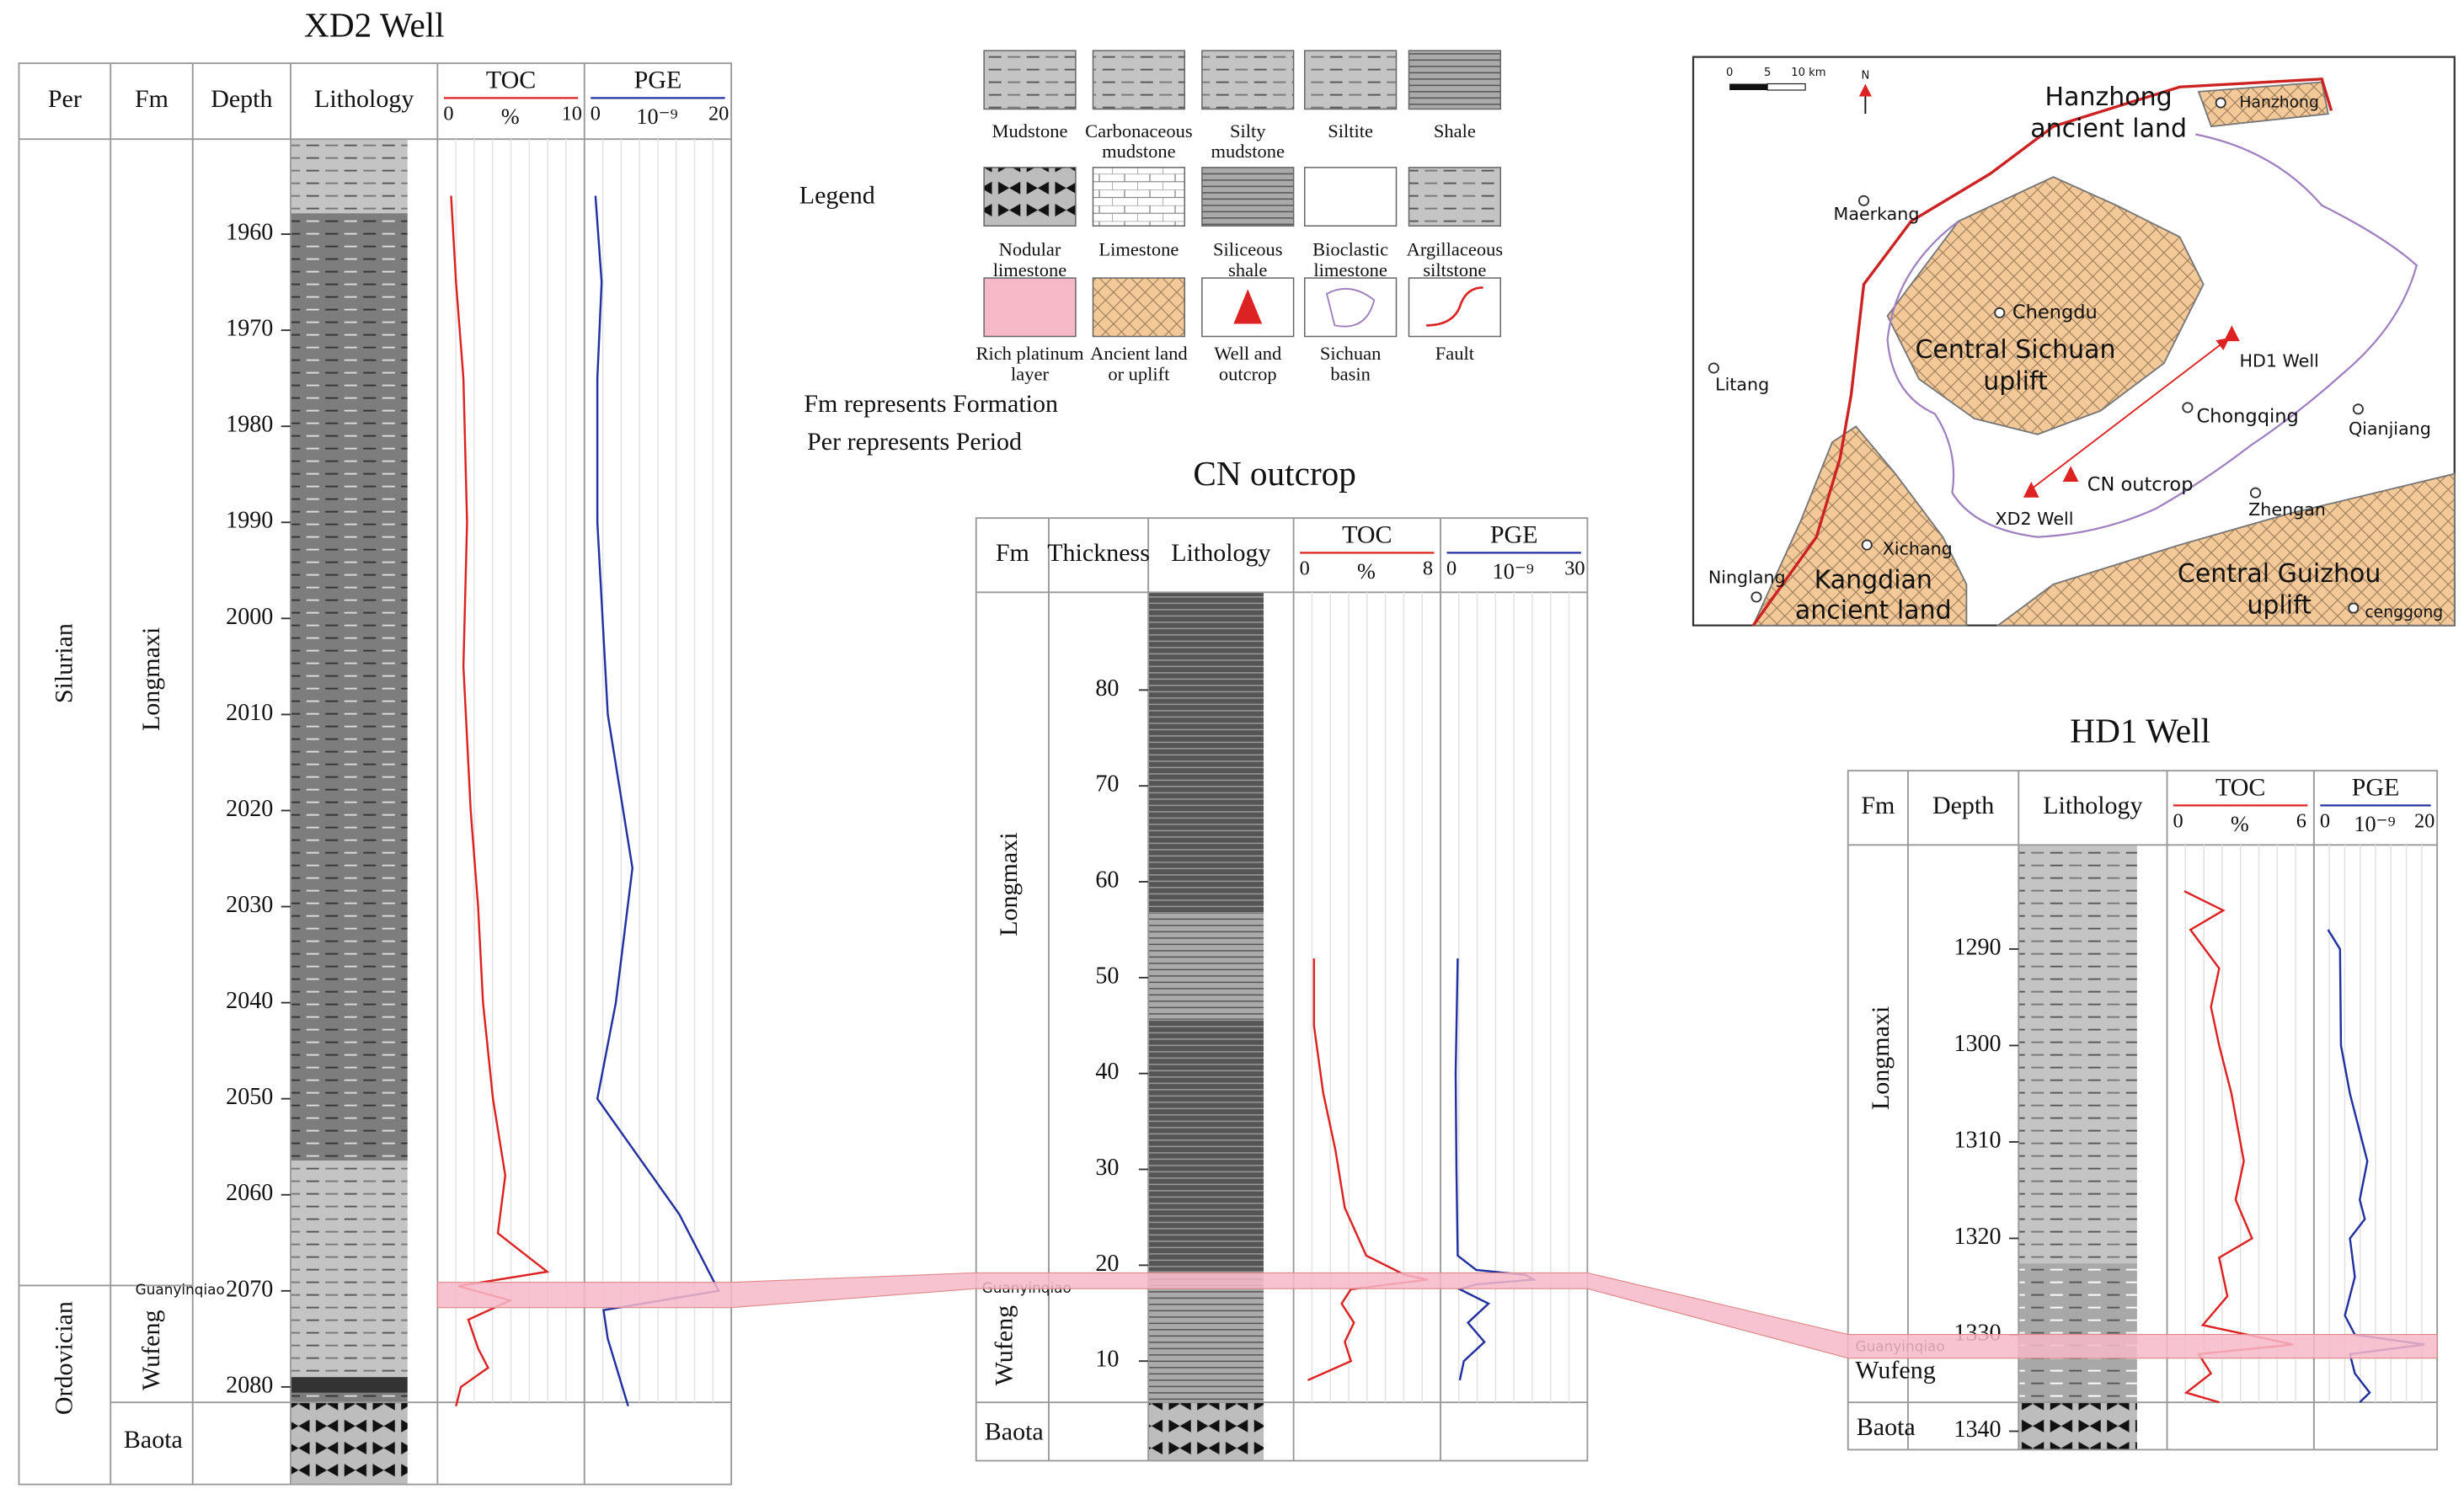 This screenshot has width=2464, height=1494. What do you see at coordinates (1351, 354) in the screenshot?
I see `label: Sichuan` at bounding box center [1351, 354].